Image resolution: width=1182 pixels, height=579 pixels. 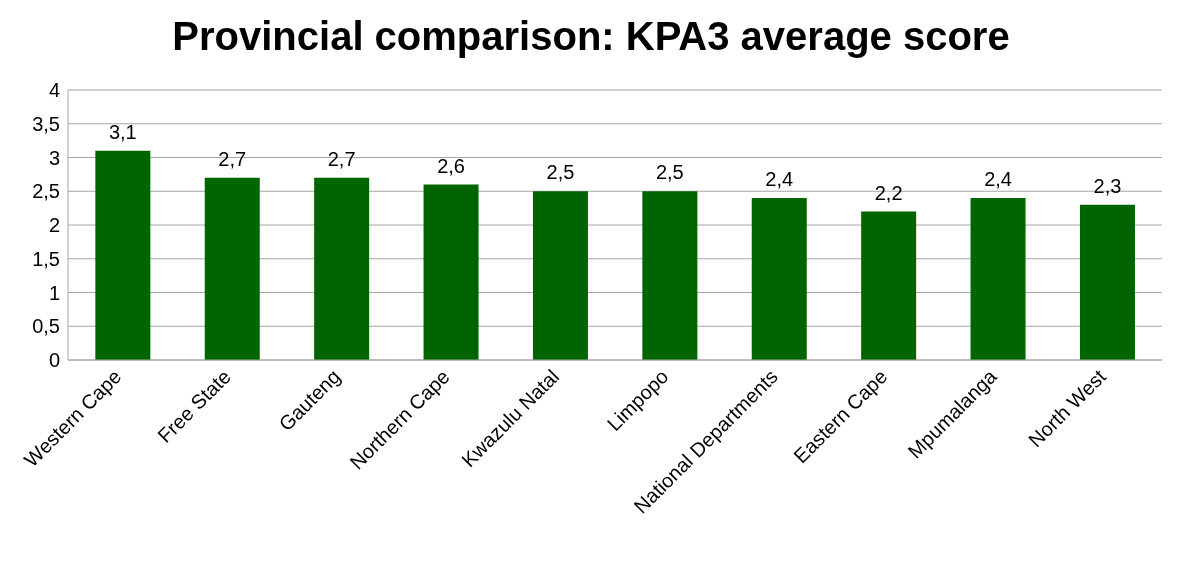 What do you see at coordinates (46, 191) in the screenshot?
I see `y-tick-label: 2,5` at bounding box center [46, 191].